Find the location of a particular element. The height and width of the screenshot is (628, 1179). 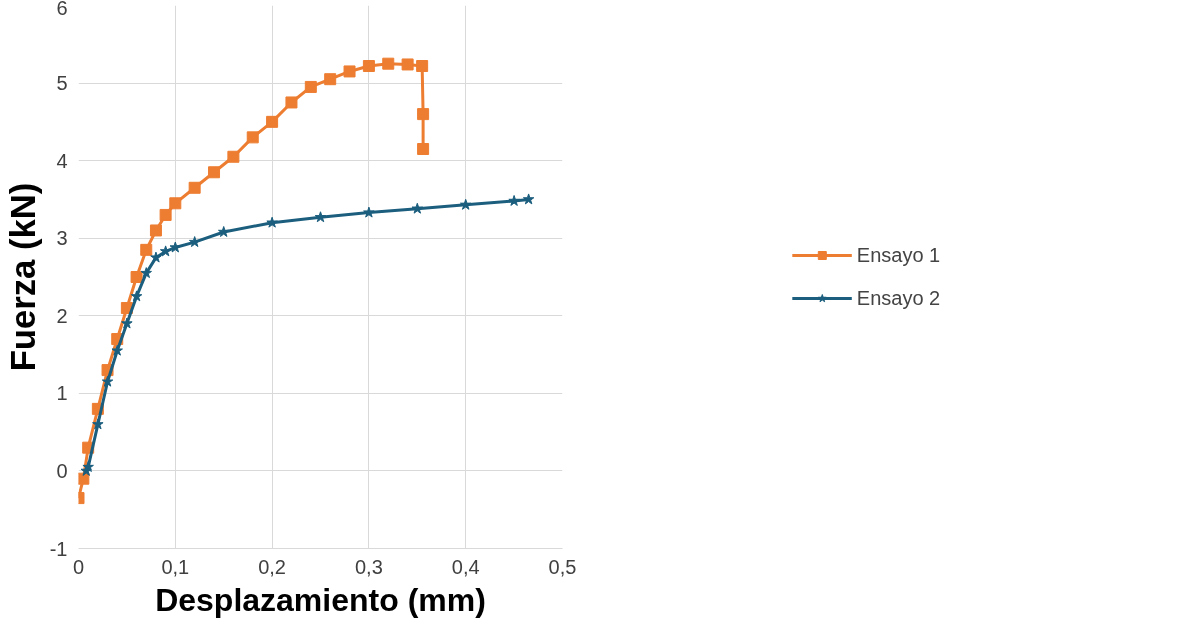

x-tick-label: 0 is located at coordinates (78, 566).